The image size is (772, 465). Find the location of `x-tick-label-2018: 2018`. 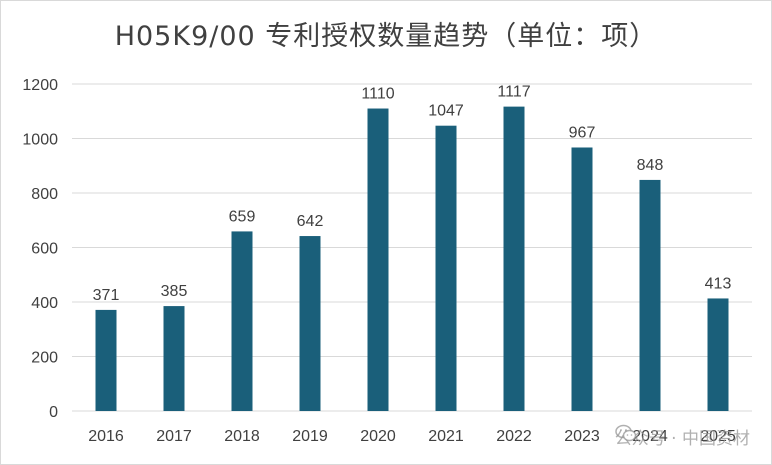

x-tick-label-2018: 2018 is located at coordinates (242, 436).